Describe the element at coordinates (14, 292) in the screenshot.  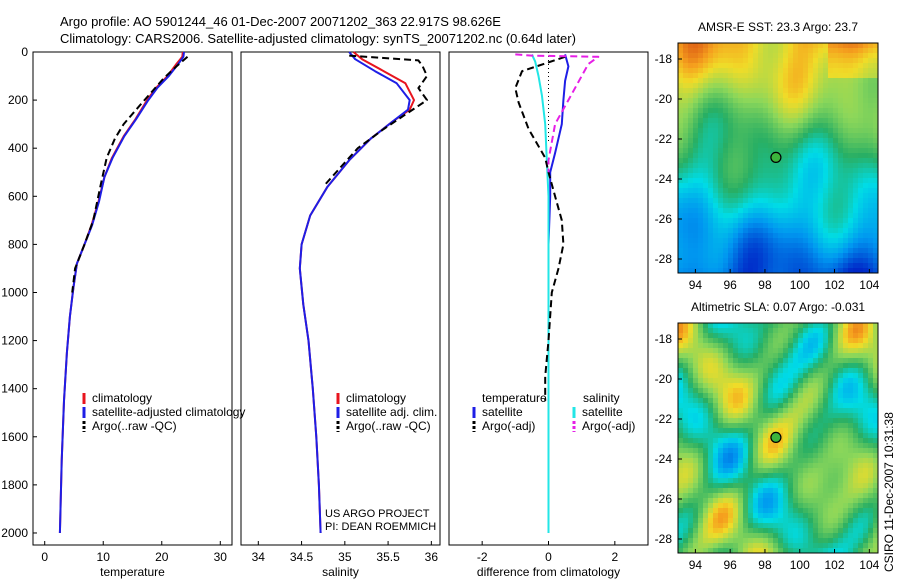
I see `depth-tick-label: 1000` at that location.